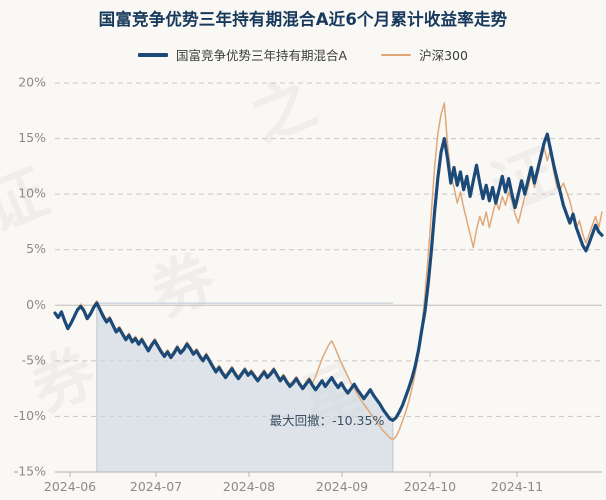 The width and height of the screenshot is (606, 500). Describe the element at coordinates (30, 415) in the screenshot. I see `y-axis-tick-label: -10%` at that location.